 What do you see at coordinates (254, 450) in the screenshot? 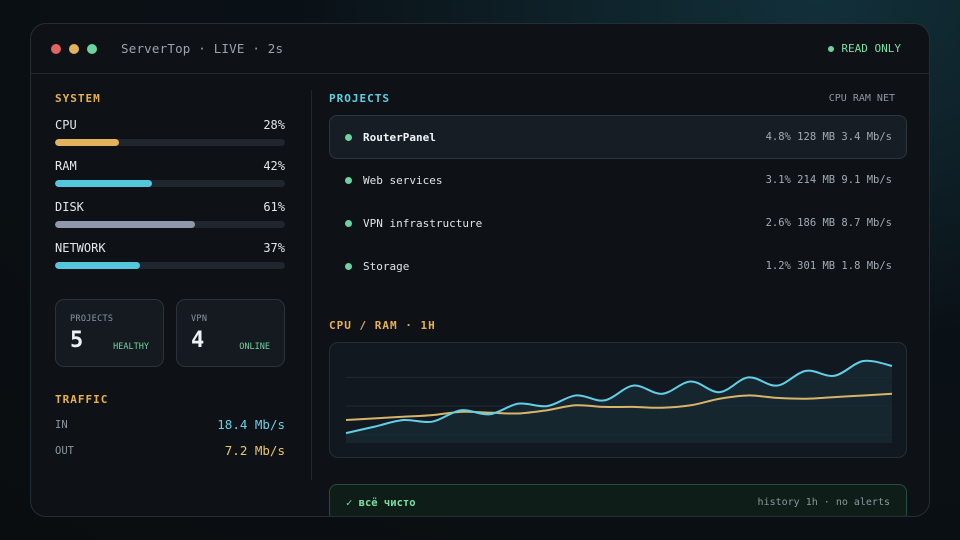
I see `traffic-out-value: 7.2 Mb/s` at bounding box center [254, 450].